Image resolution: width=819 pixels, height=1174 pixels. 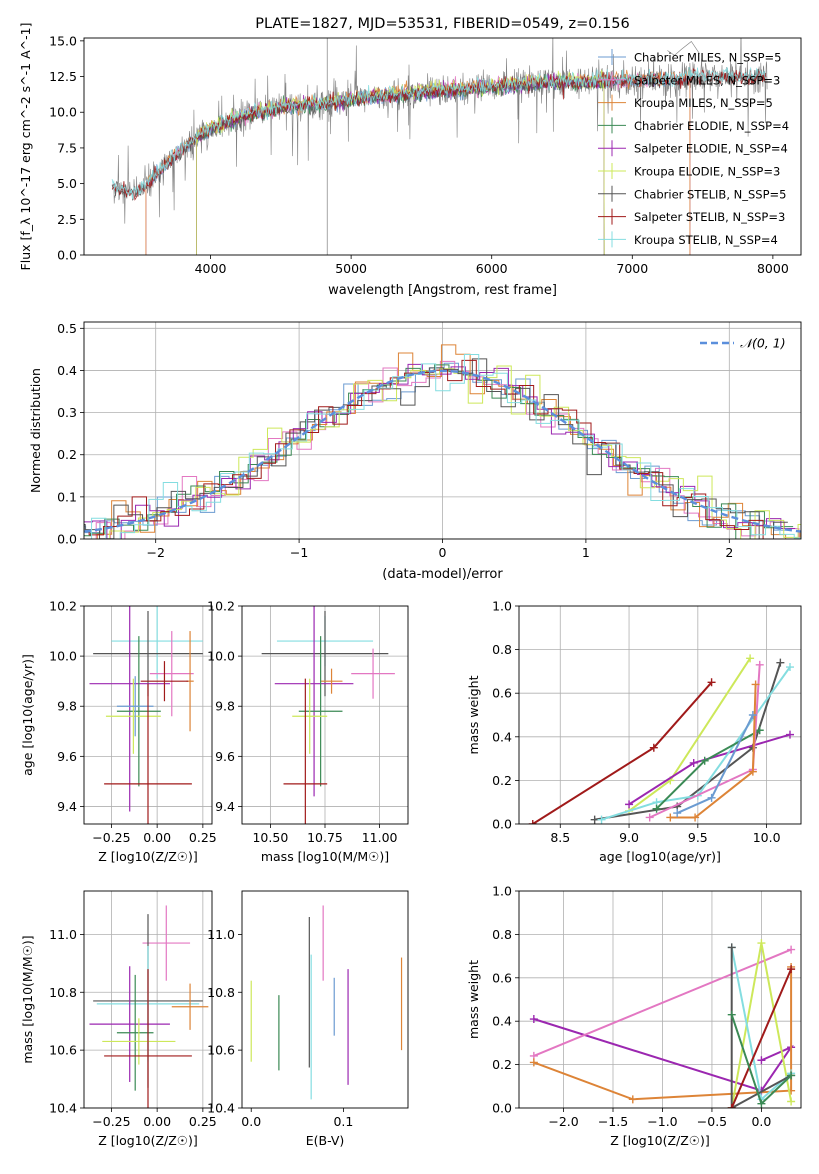 What do you see at coordinates (473, 714) in the screenshot?
I see `y-axis-label: mass weight` at bounding box center [473, 714].